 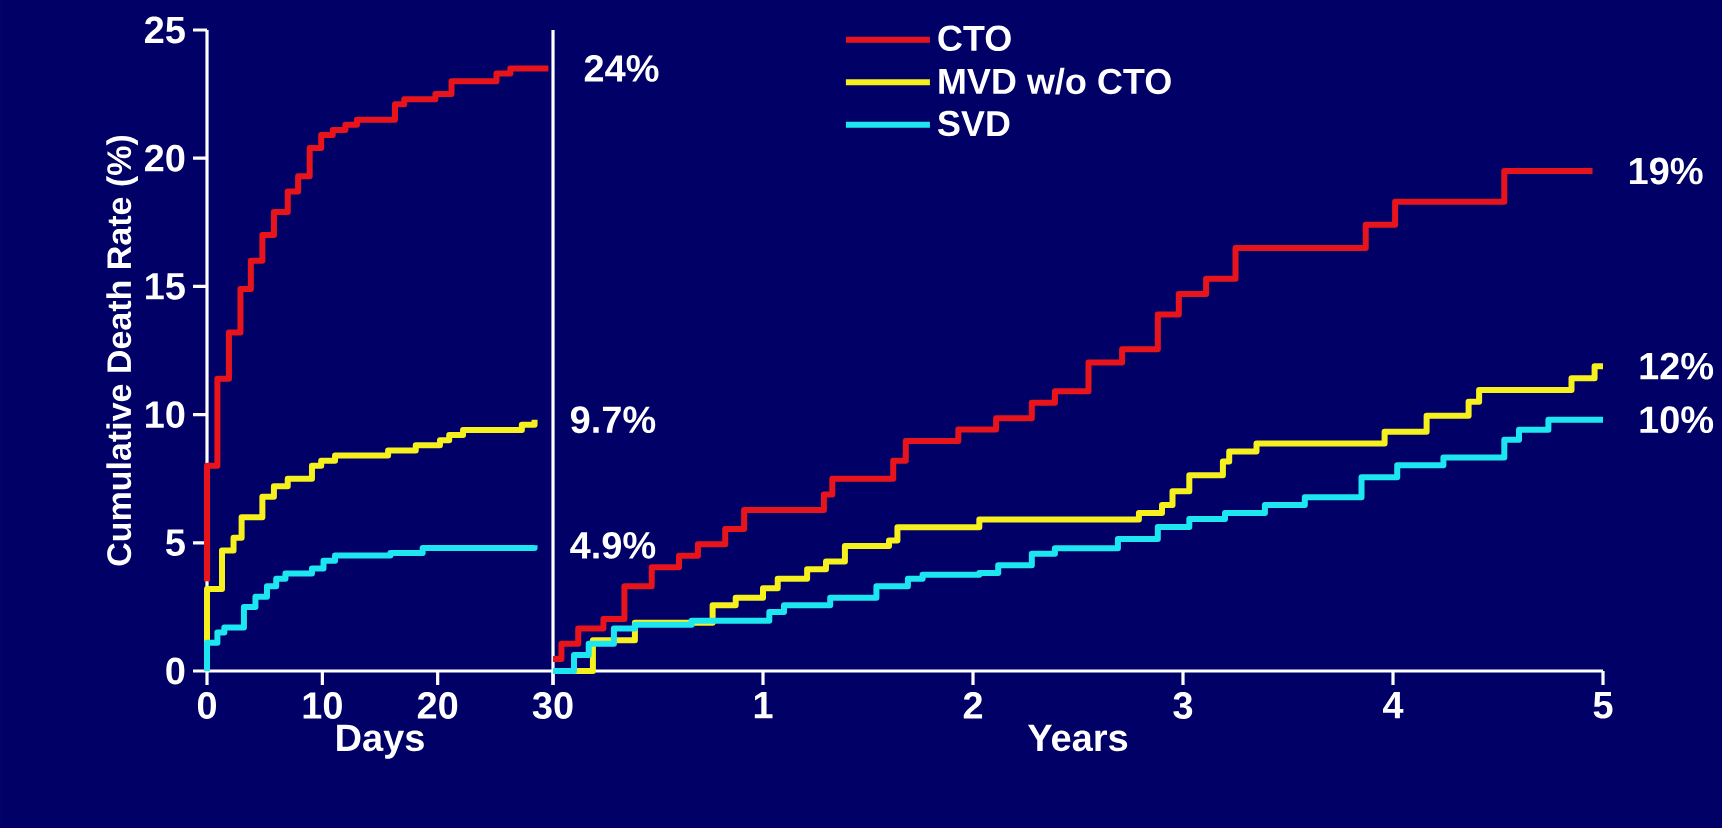 What do you see at coordinates (175, 543) in the screenshot?
I see `y-tick-label: 5` at bounding box center [175, 543].